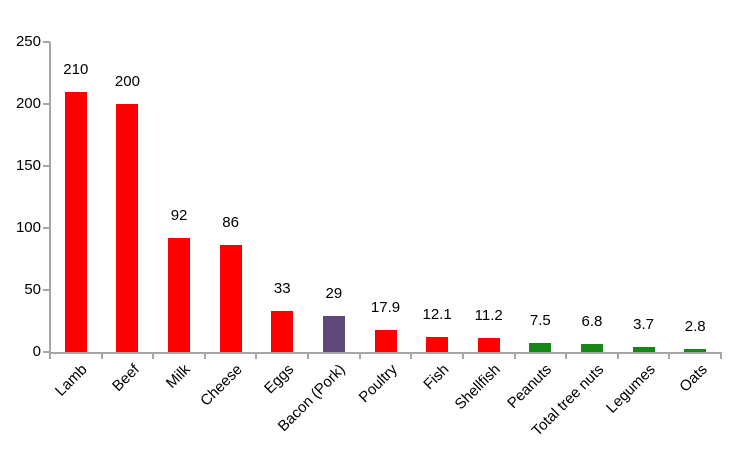  I want to click on bar-value-label: 7.5, so click(540, 320).